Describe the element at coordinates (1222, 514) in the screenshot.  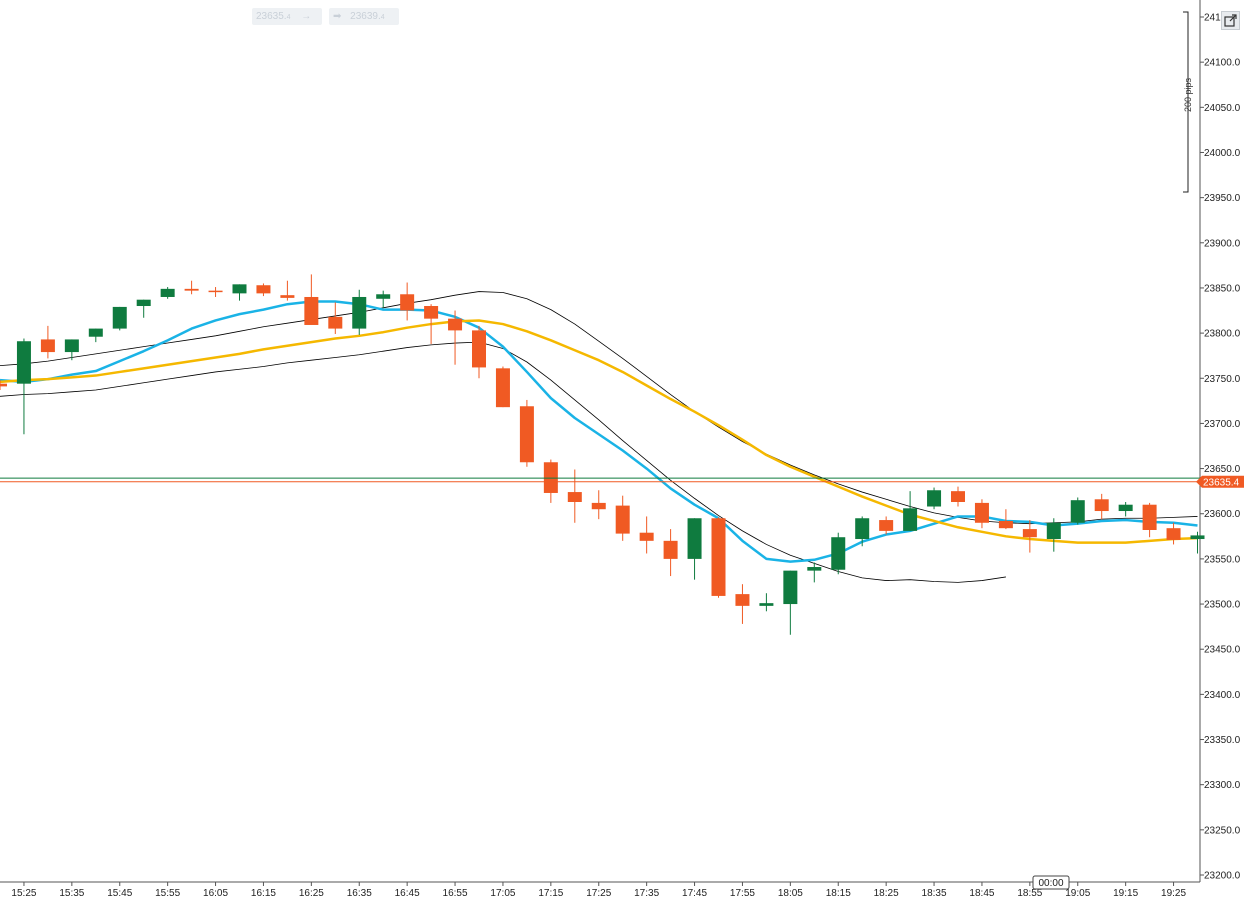
I see `y-tick-label: 23600.0` at that location.